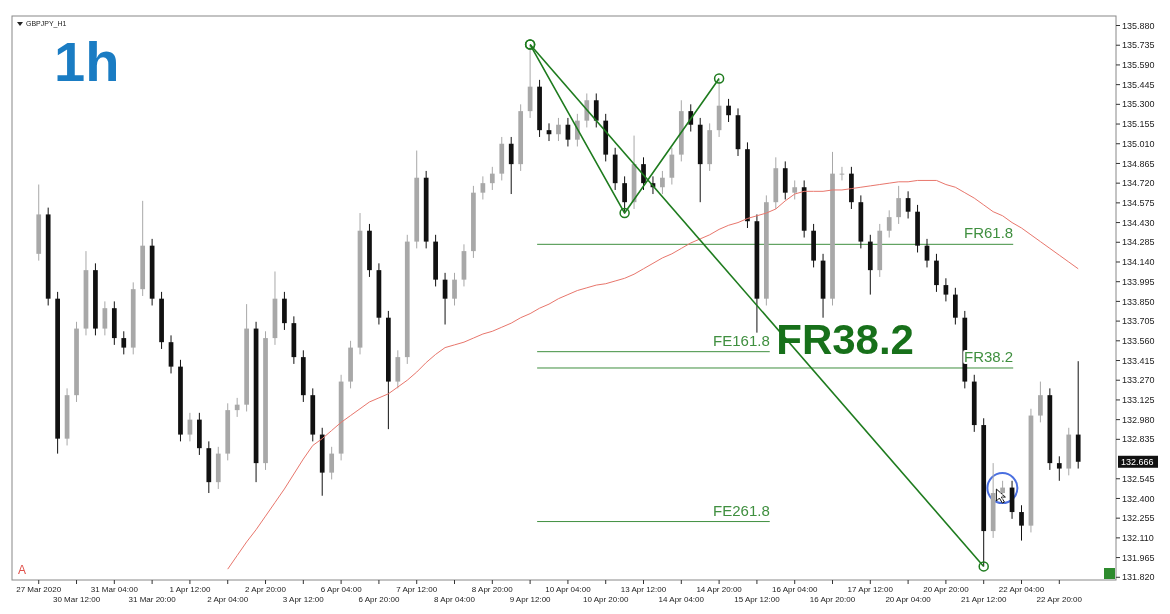 This screenshot has height=614, width=1170. What do you see at coordinates (76, 599) in the screenshot?
I see `x-tick-label: 30 Mar 12:00` at bounding box center [76, 599].